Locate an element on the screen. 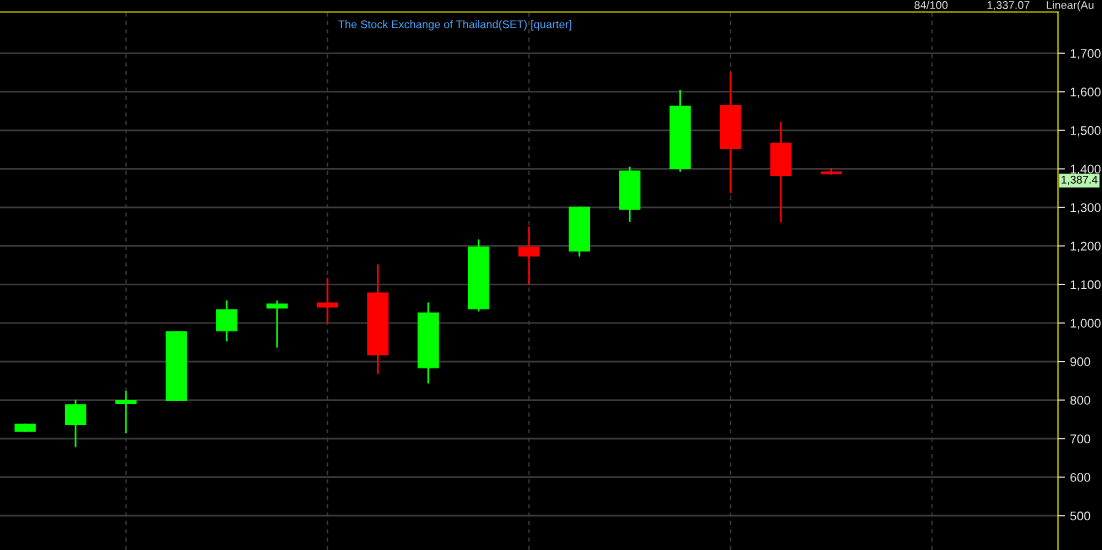 Image resolution: width=1102 pixels, height=550 pixels. text: 84/100 is located at coordinates (931, 4).